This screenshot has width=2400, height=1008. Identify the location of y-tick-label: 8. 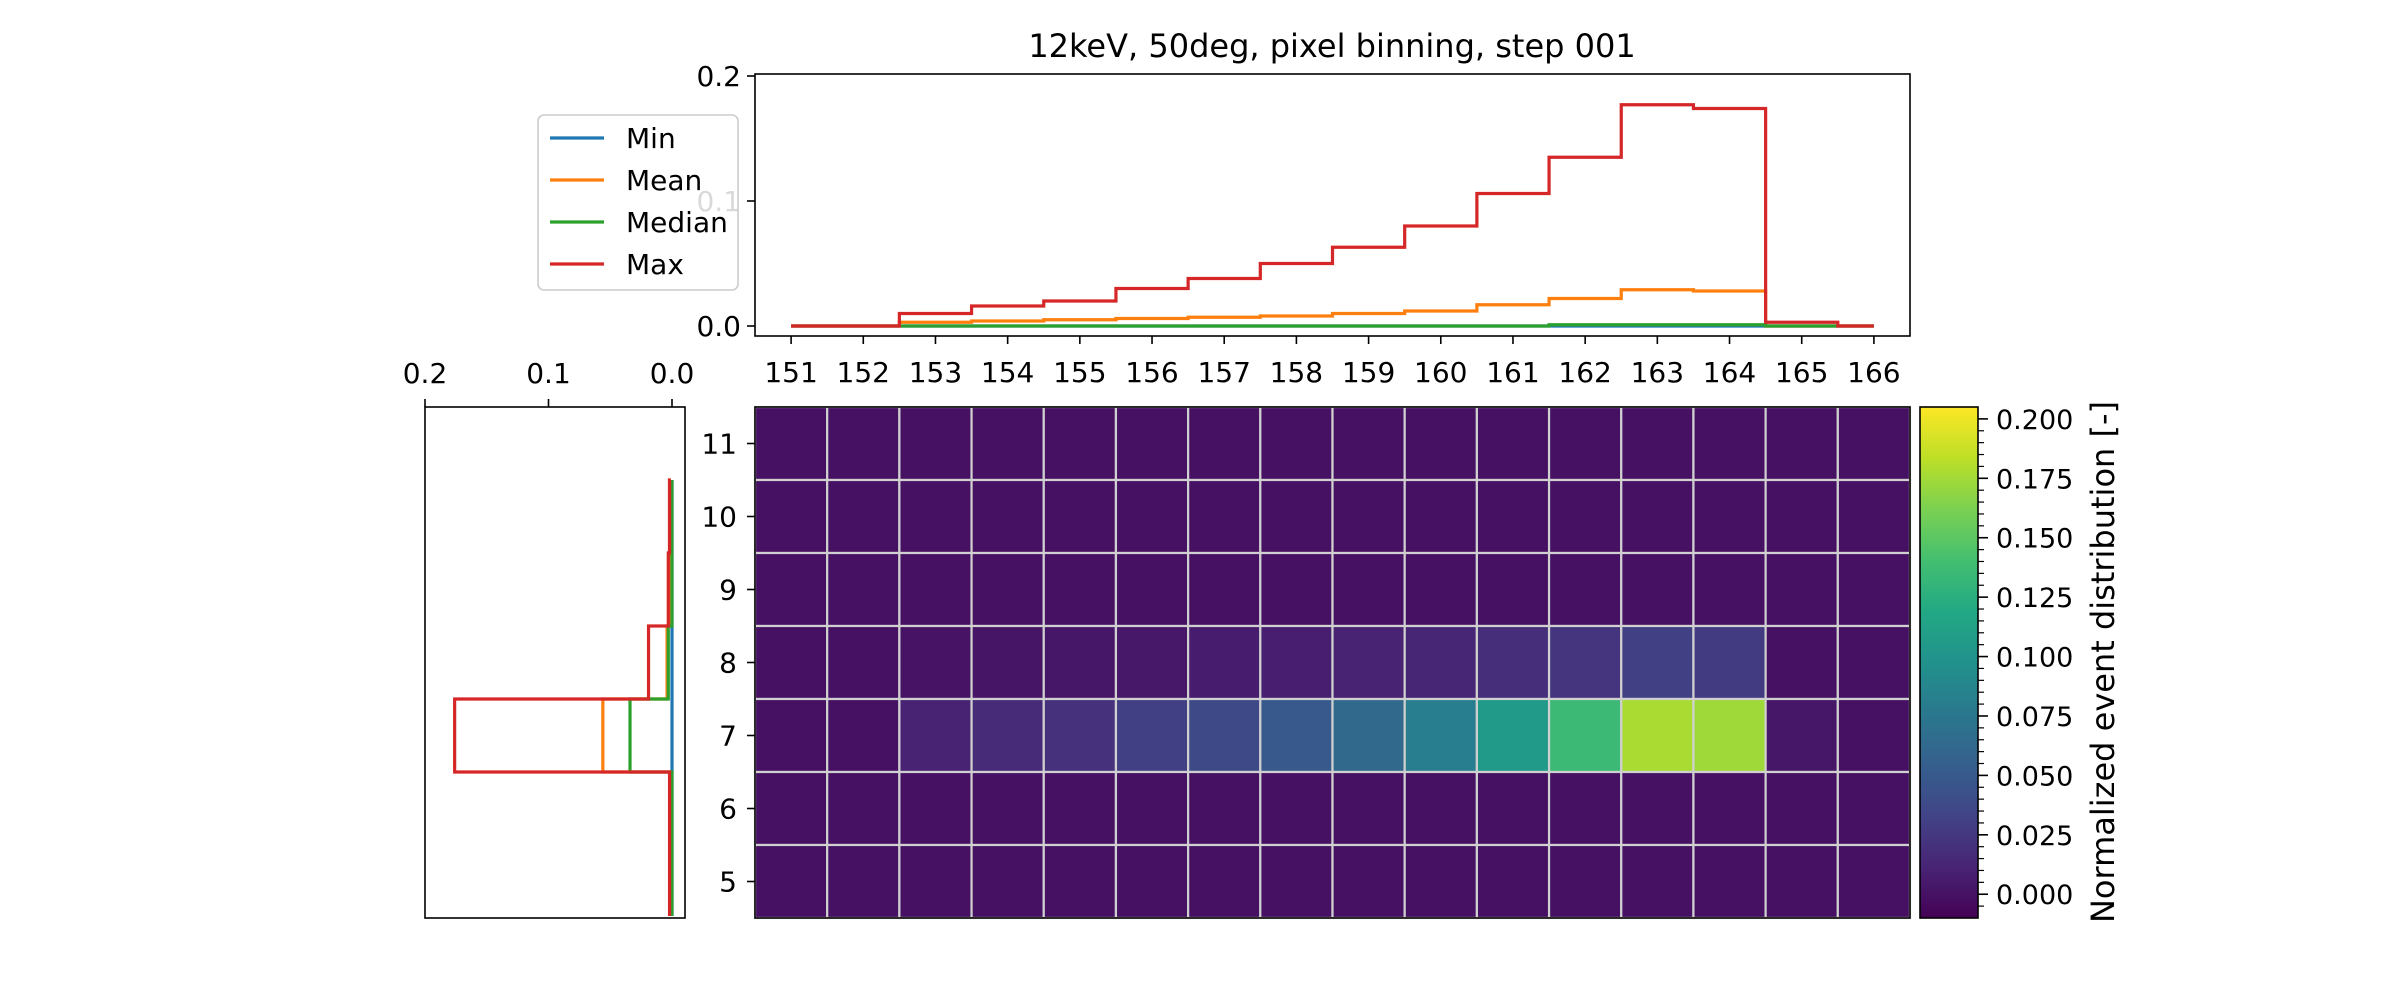
(728, 663).